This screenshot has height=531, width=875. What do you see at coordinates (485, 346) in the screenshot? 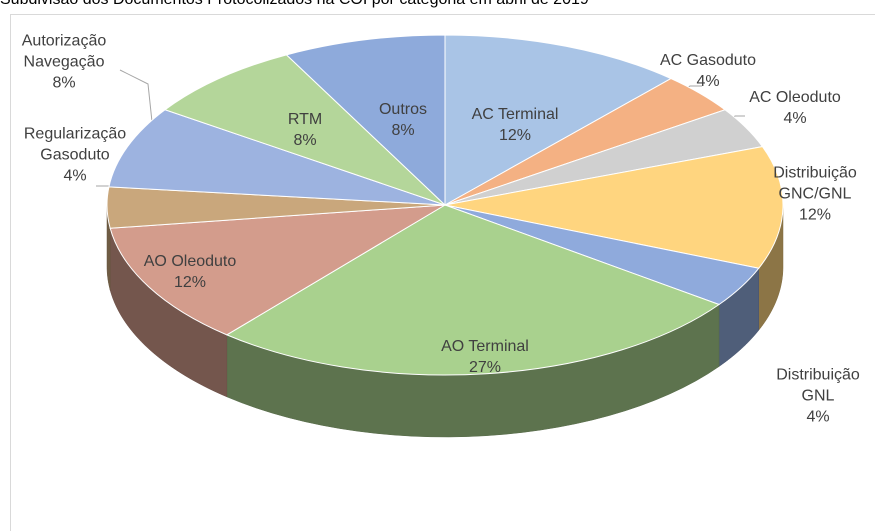
I see `label-name: AO Terminal` at bounding box center [485, 346].